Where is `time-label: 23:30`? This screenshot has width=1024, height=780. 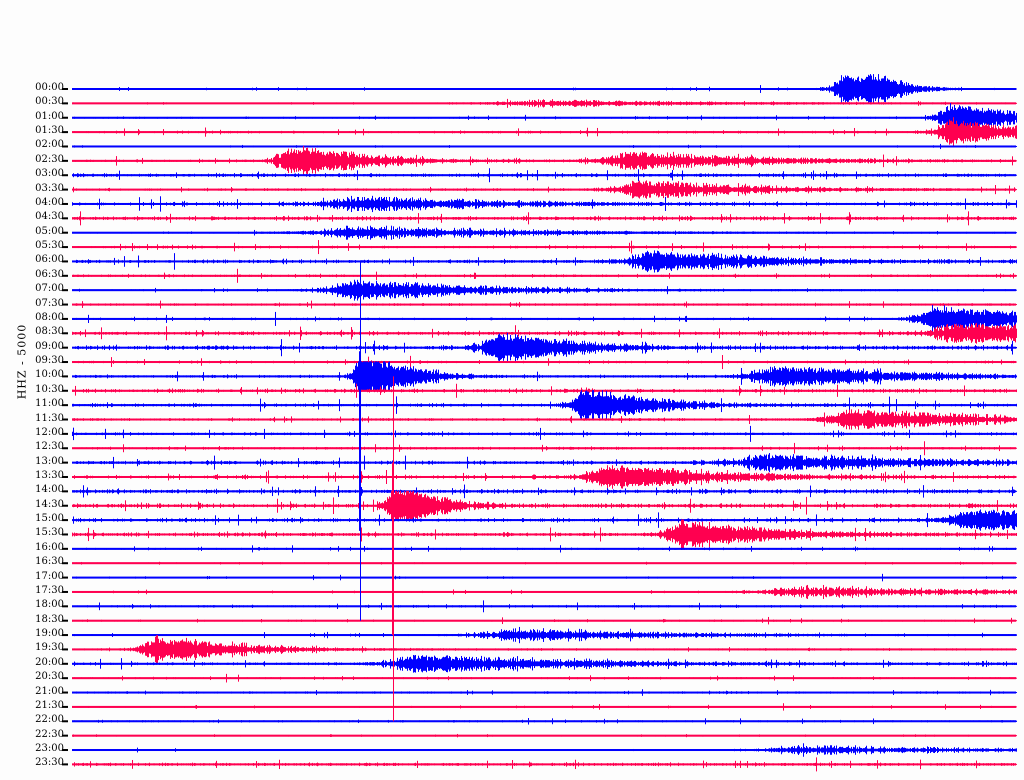
time-label: 23:30 is located at coordinates (49, 763).